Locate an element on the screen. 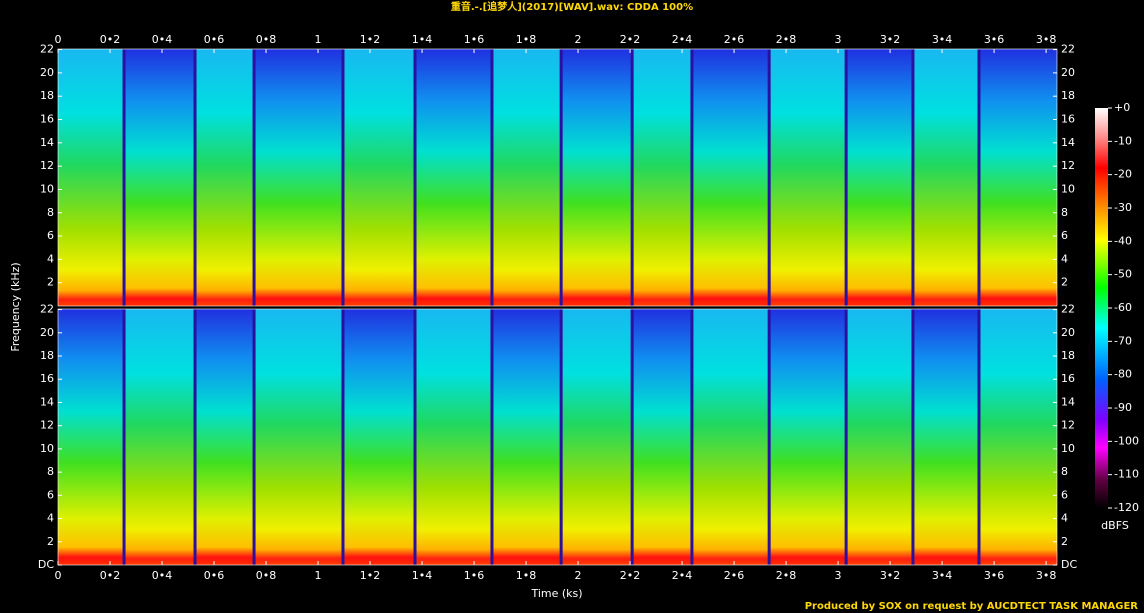  x-tick-label: 0•8 is located at coordinates (266, 575).